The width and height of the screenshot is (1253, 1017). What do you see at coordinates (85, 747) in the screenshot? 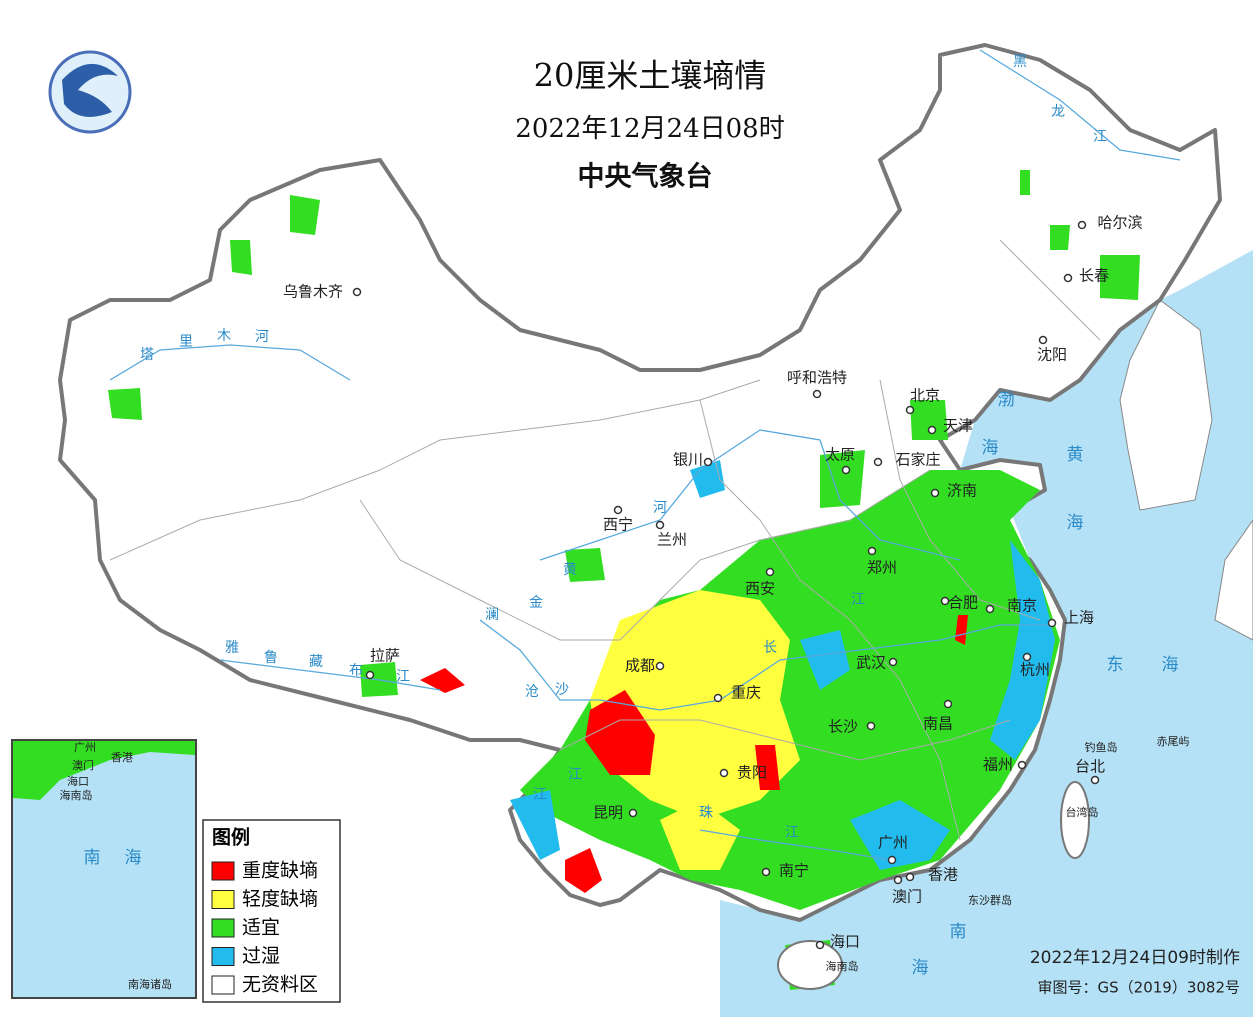
I see `inset-label: 广州` at bounding box center [85, 747].